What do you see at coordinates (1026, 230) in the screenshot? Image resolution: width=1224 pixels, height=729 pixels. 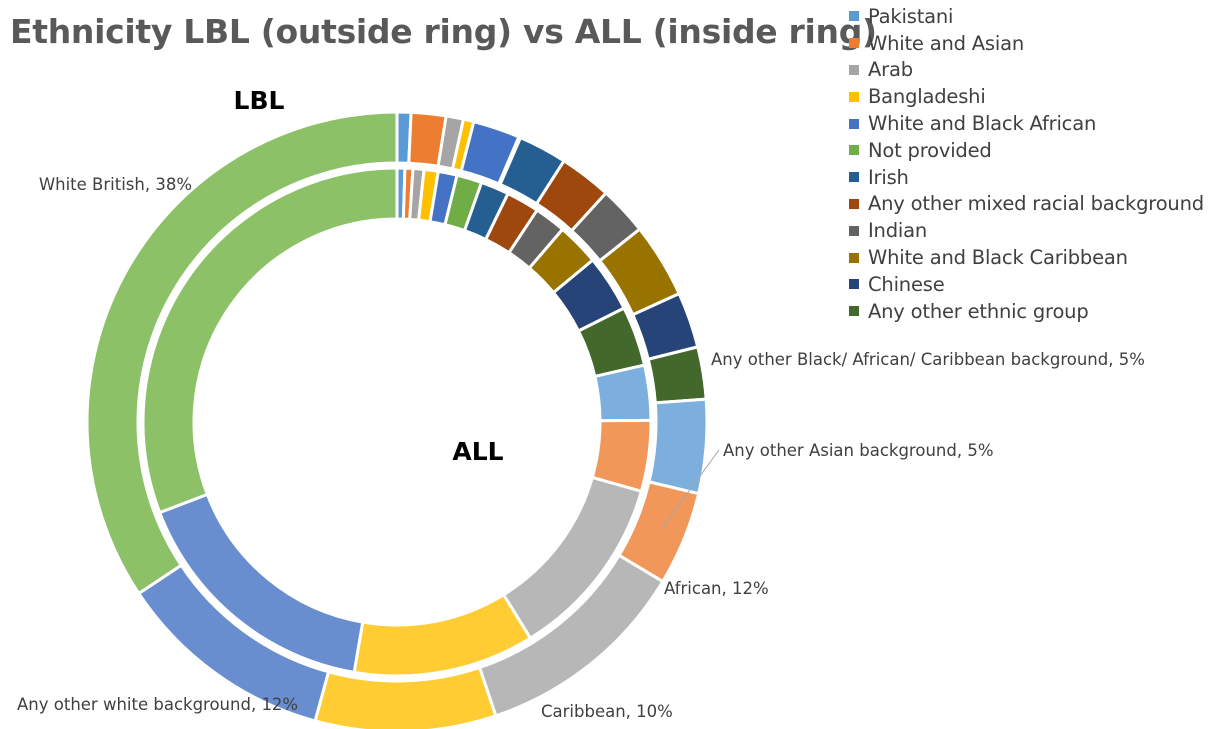 I see `legend-item-indian: Indian` at bounding box center [1026, 230].